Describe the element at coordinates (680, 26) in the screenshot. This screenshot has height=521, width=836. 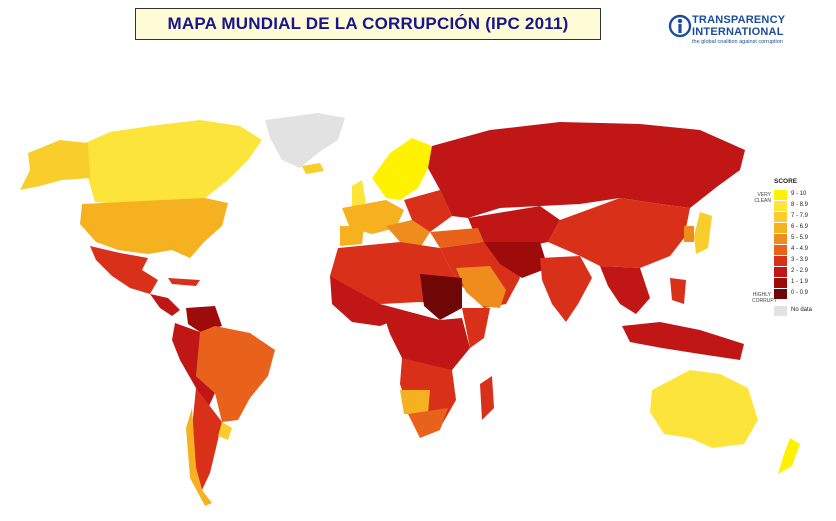
I see `globe-person-icon` at that location.